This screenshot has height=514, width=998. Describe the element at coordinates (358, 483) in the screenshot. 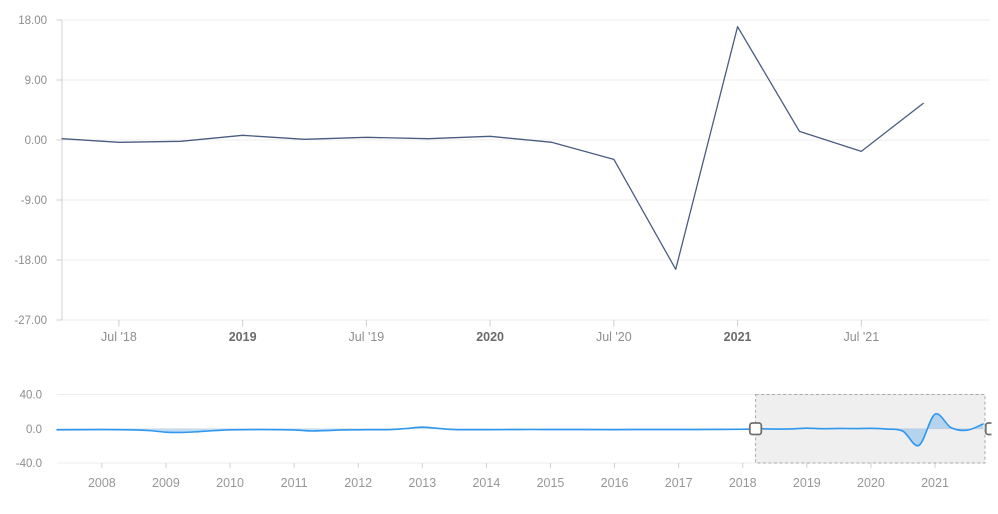

I see `x-axis-label: 2012` at that location.